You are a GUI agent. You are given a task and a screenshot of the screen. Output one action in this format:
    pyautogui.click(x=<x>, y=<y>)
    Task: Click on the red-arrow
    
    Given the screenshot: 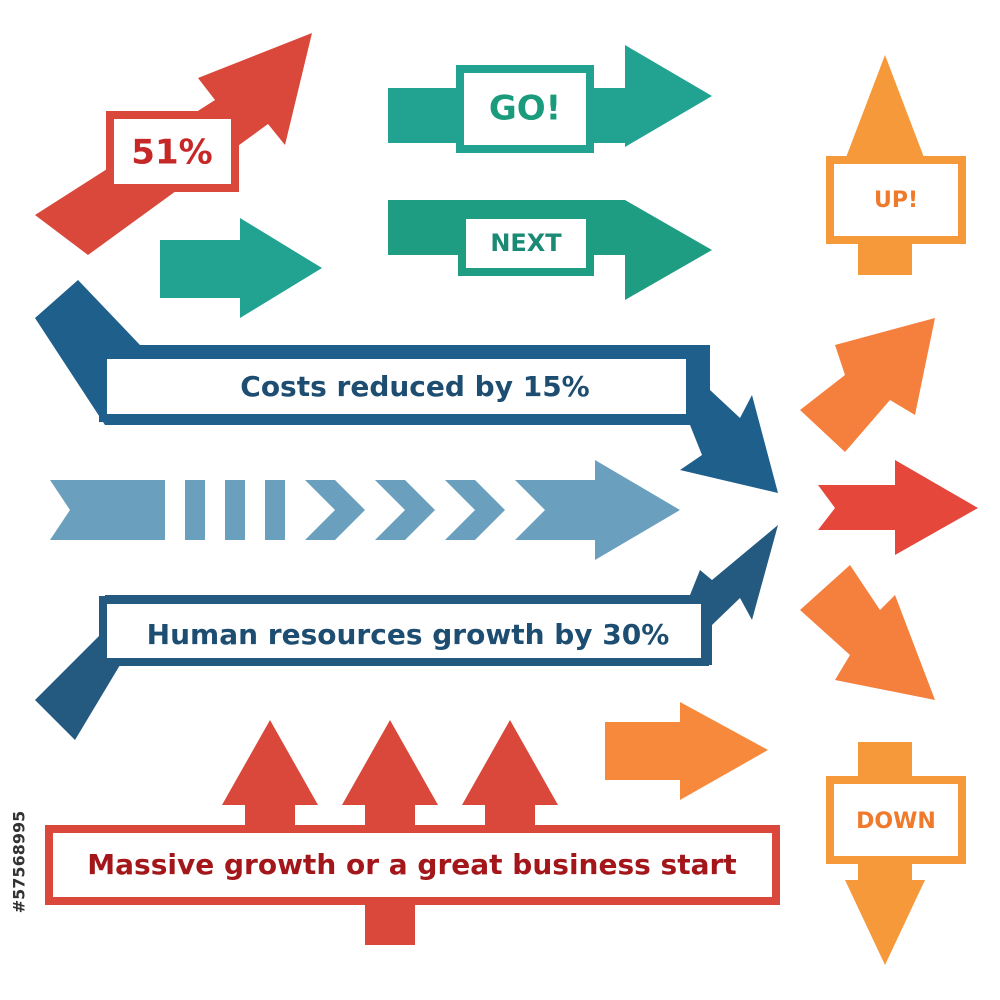 What is the action you would take?
    pyautogui.click(x=898, y=507)
    